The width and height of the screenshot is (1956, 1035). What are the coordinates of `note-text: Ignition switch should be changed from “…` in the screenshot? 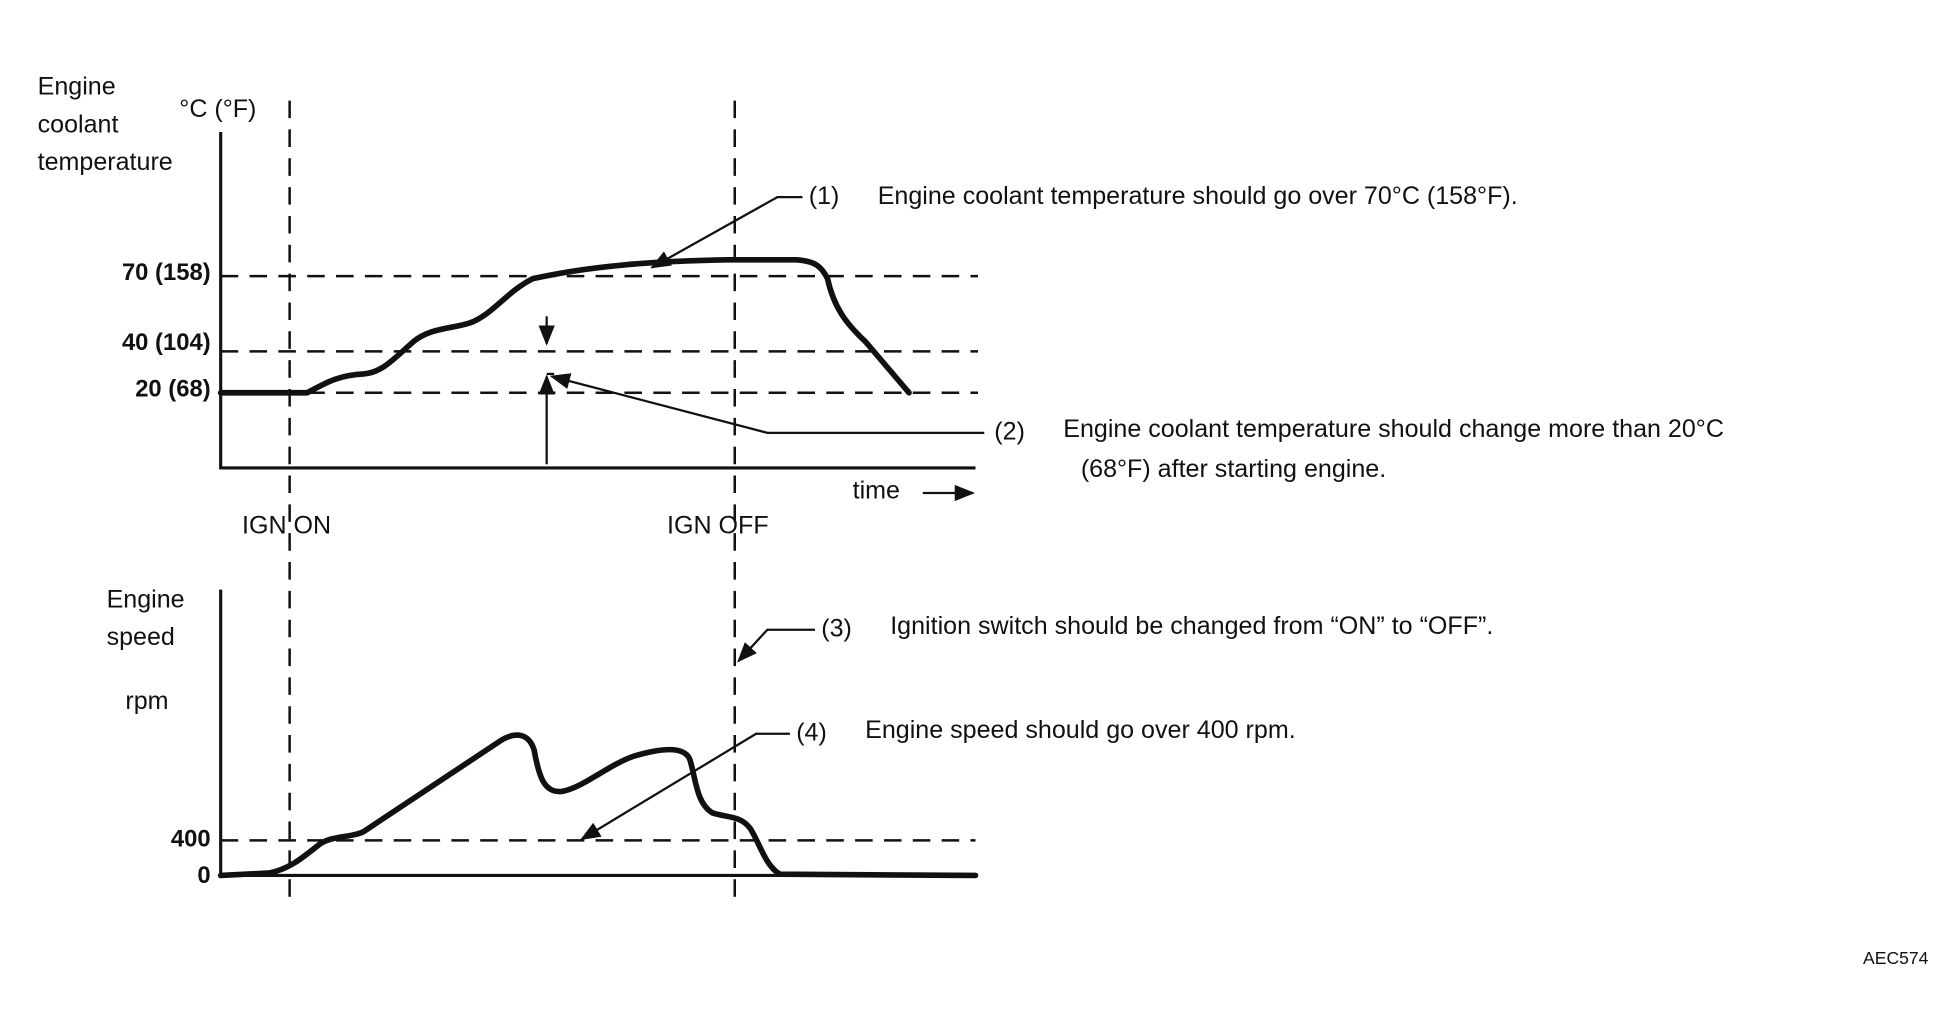 It's located at (1191, 626).